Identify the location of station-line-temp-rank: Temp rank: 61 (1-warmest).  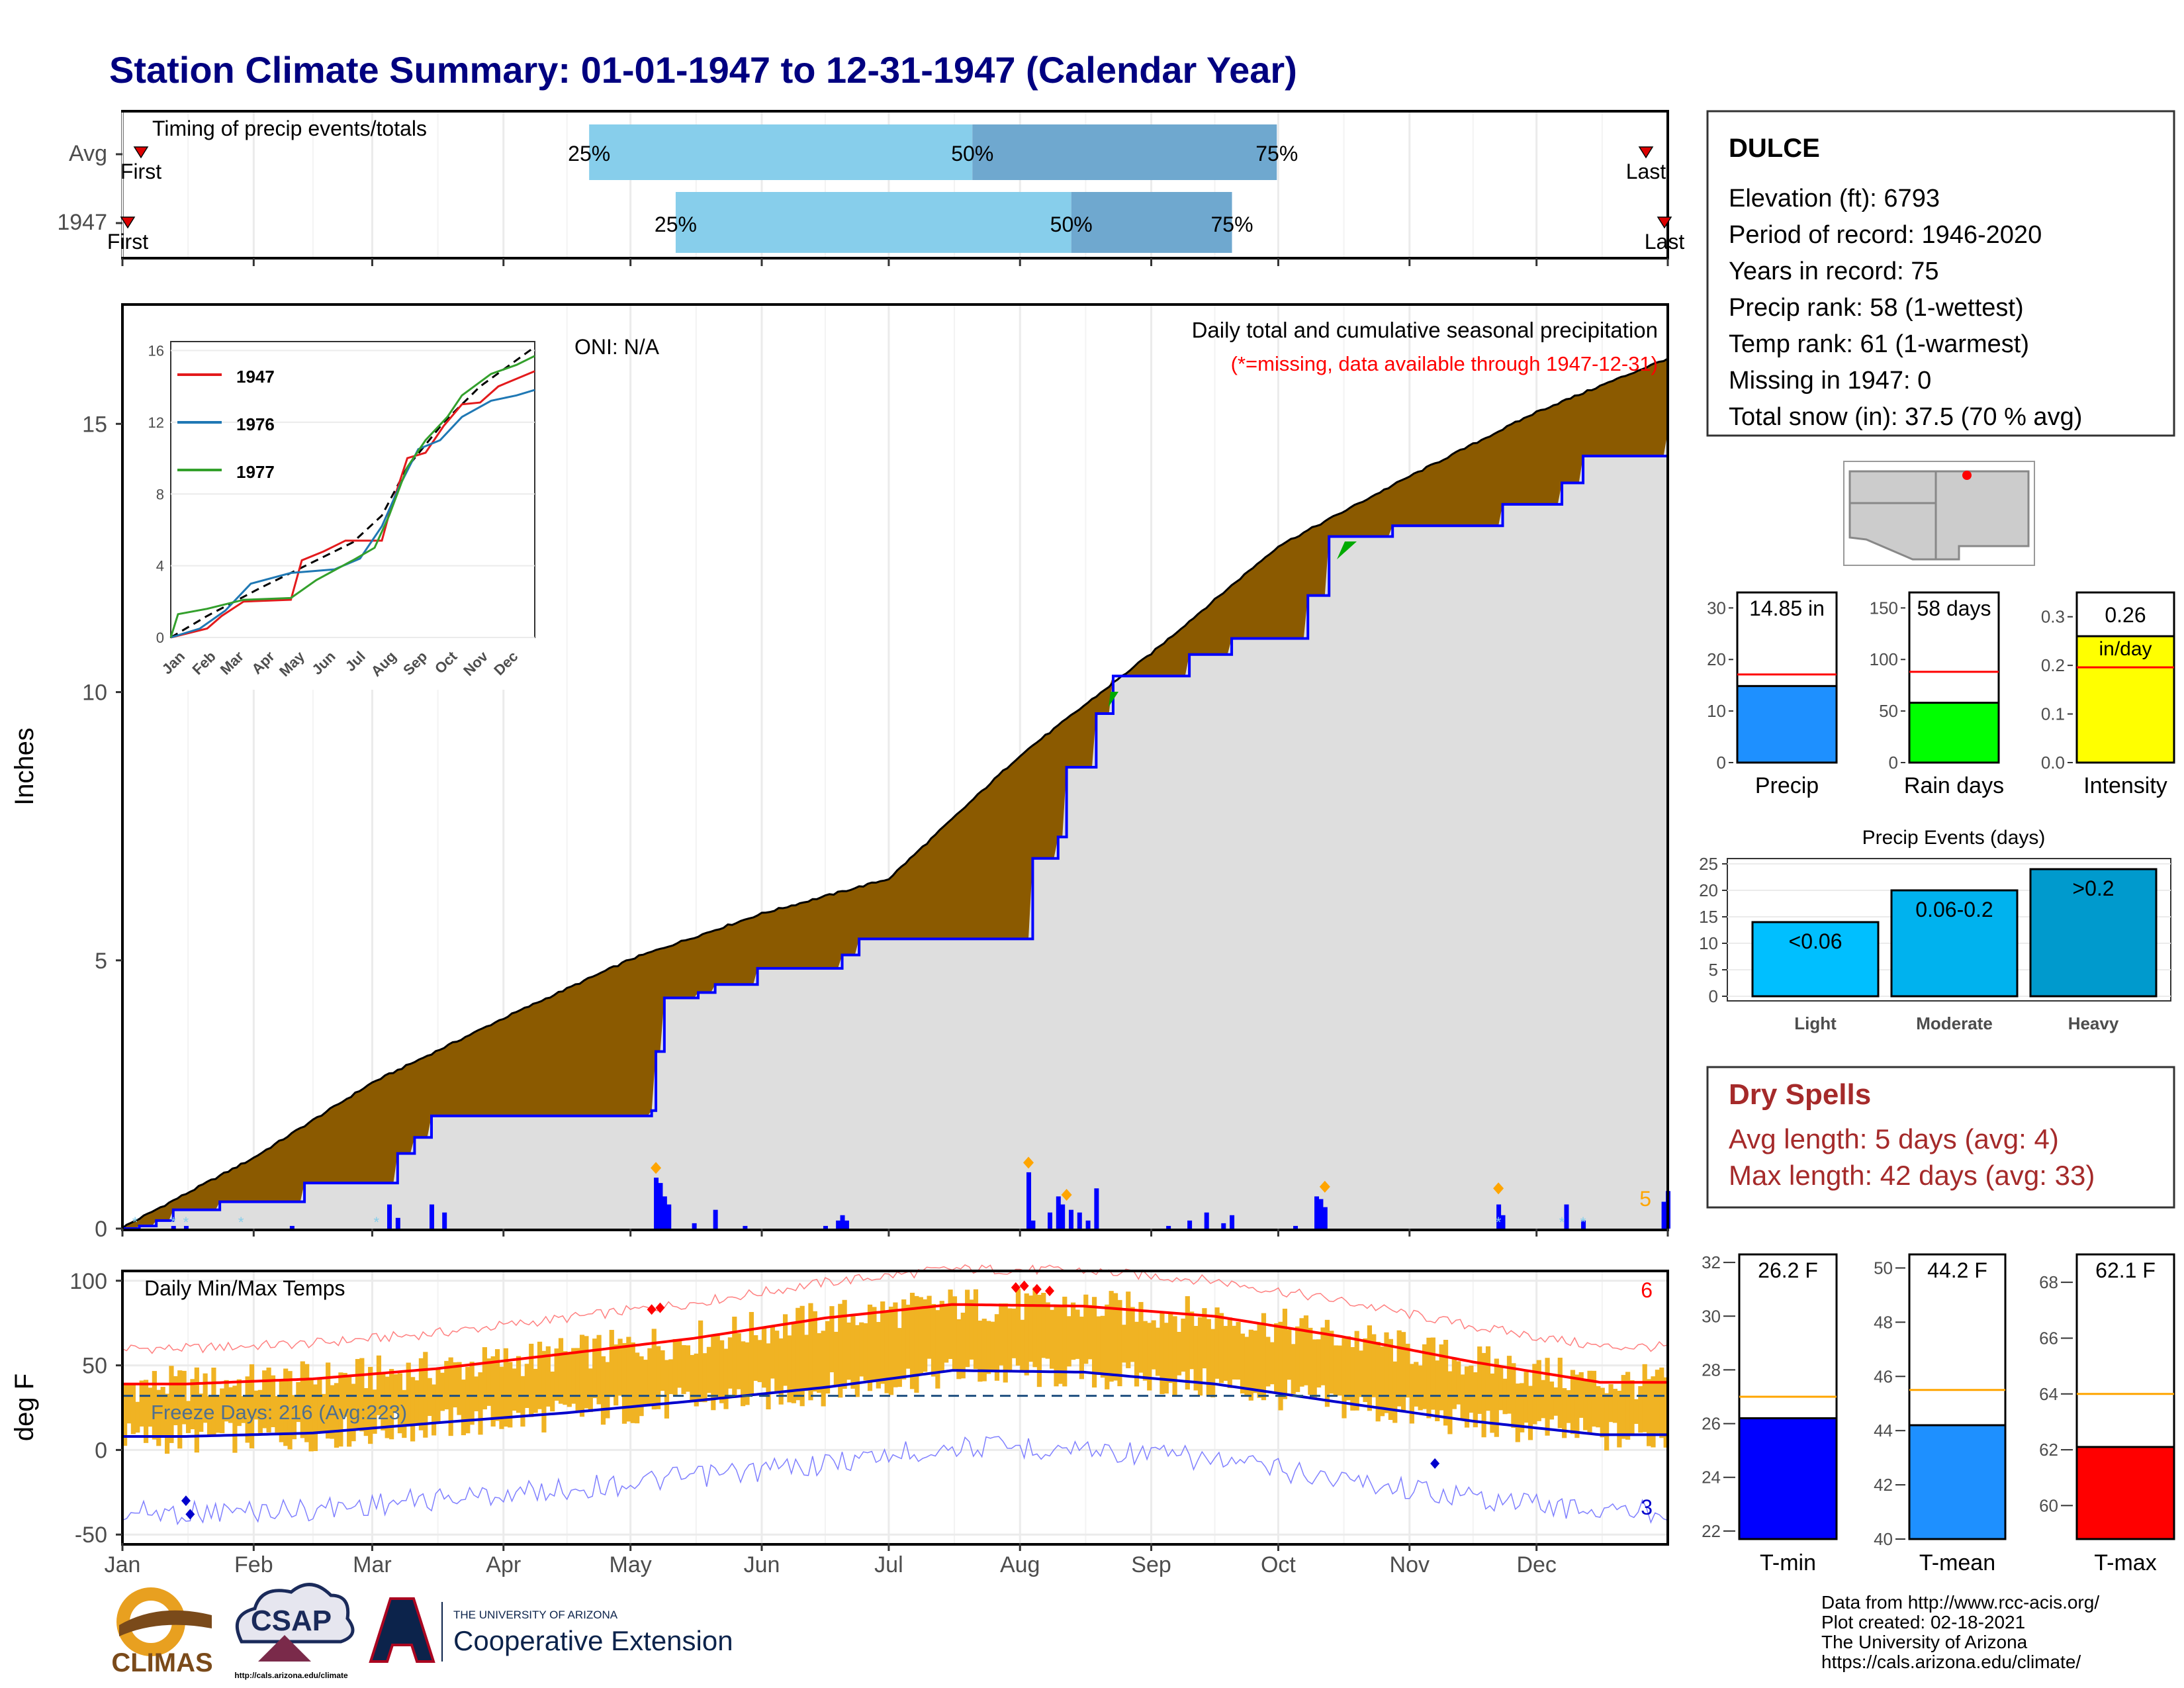
(1879, 344).